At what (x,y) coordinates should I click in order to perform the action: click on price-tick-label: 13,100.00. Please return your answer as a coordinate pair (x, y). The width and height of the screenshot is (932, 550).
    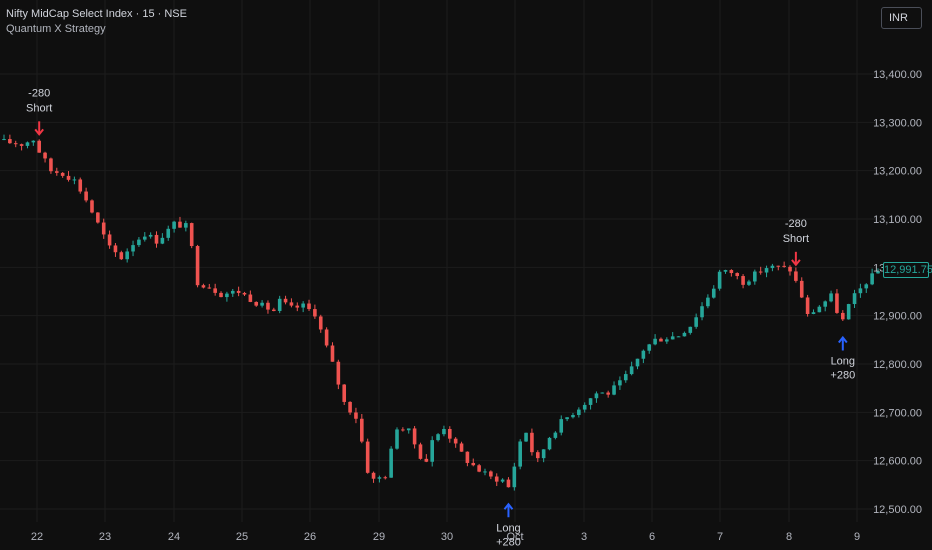
    Looking at the image, I should click on (897, 220).